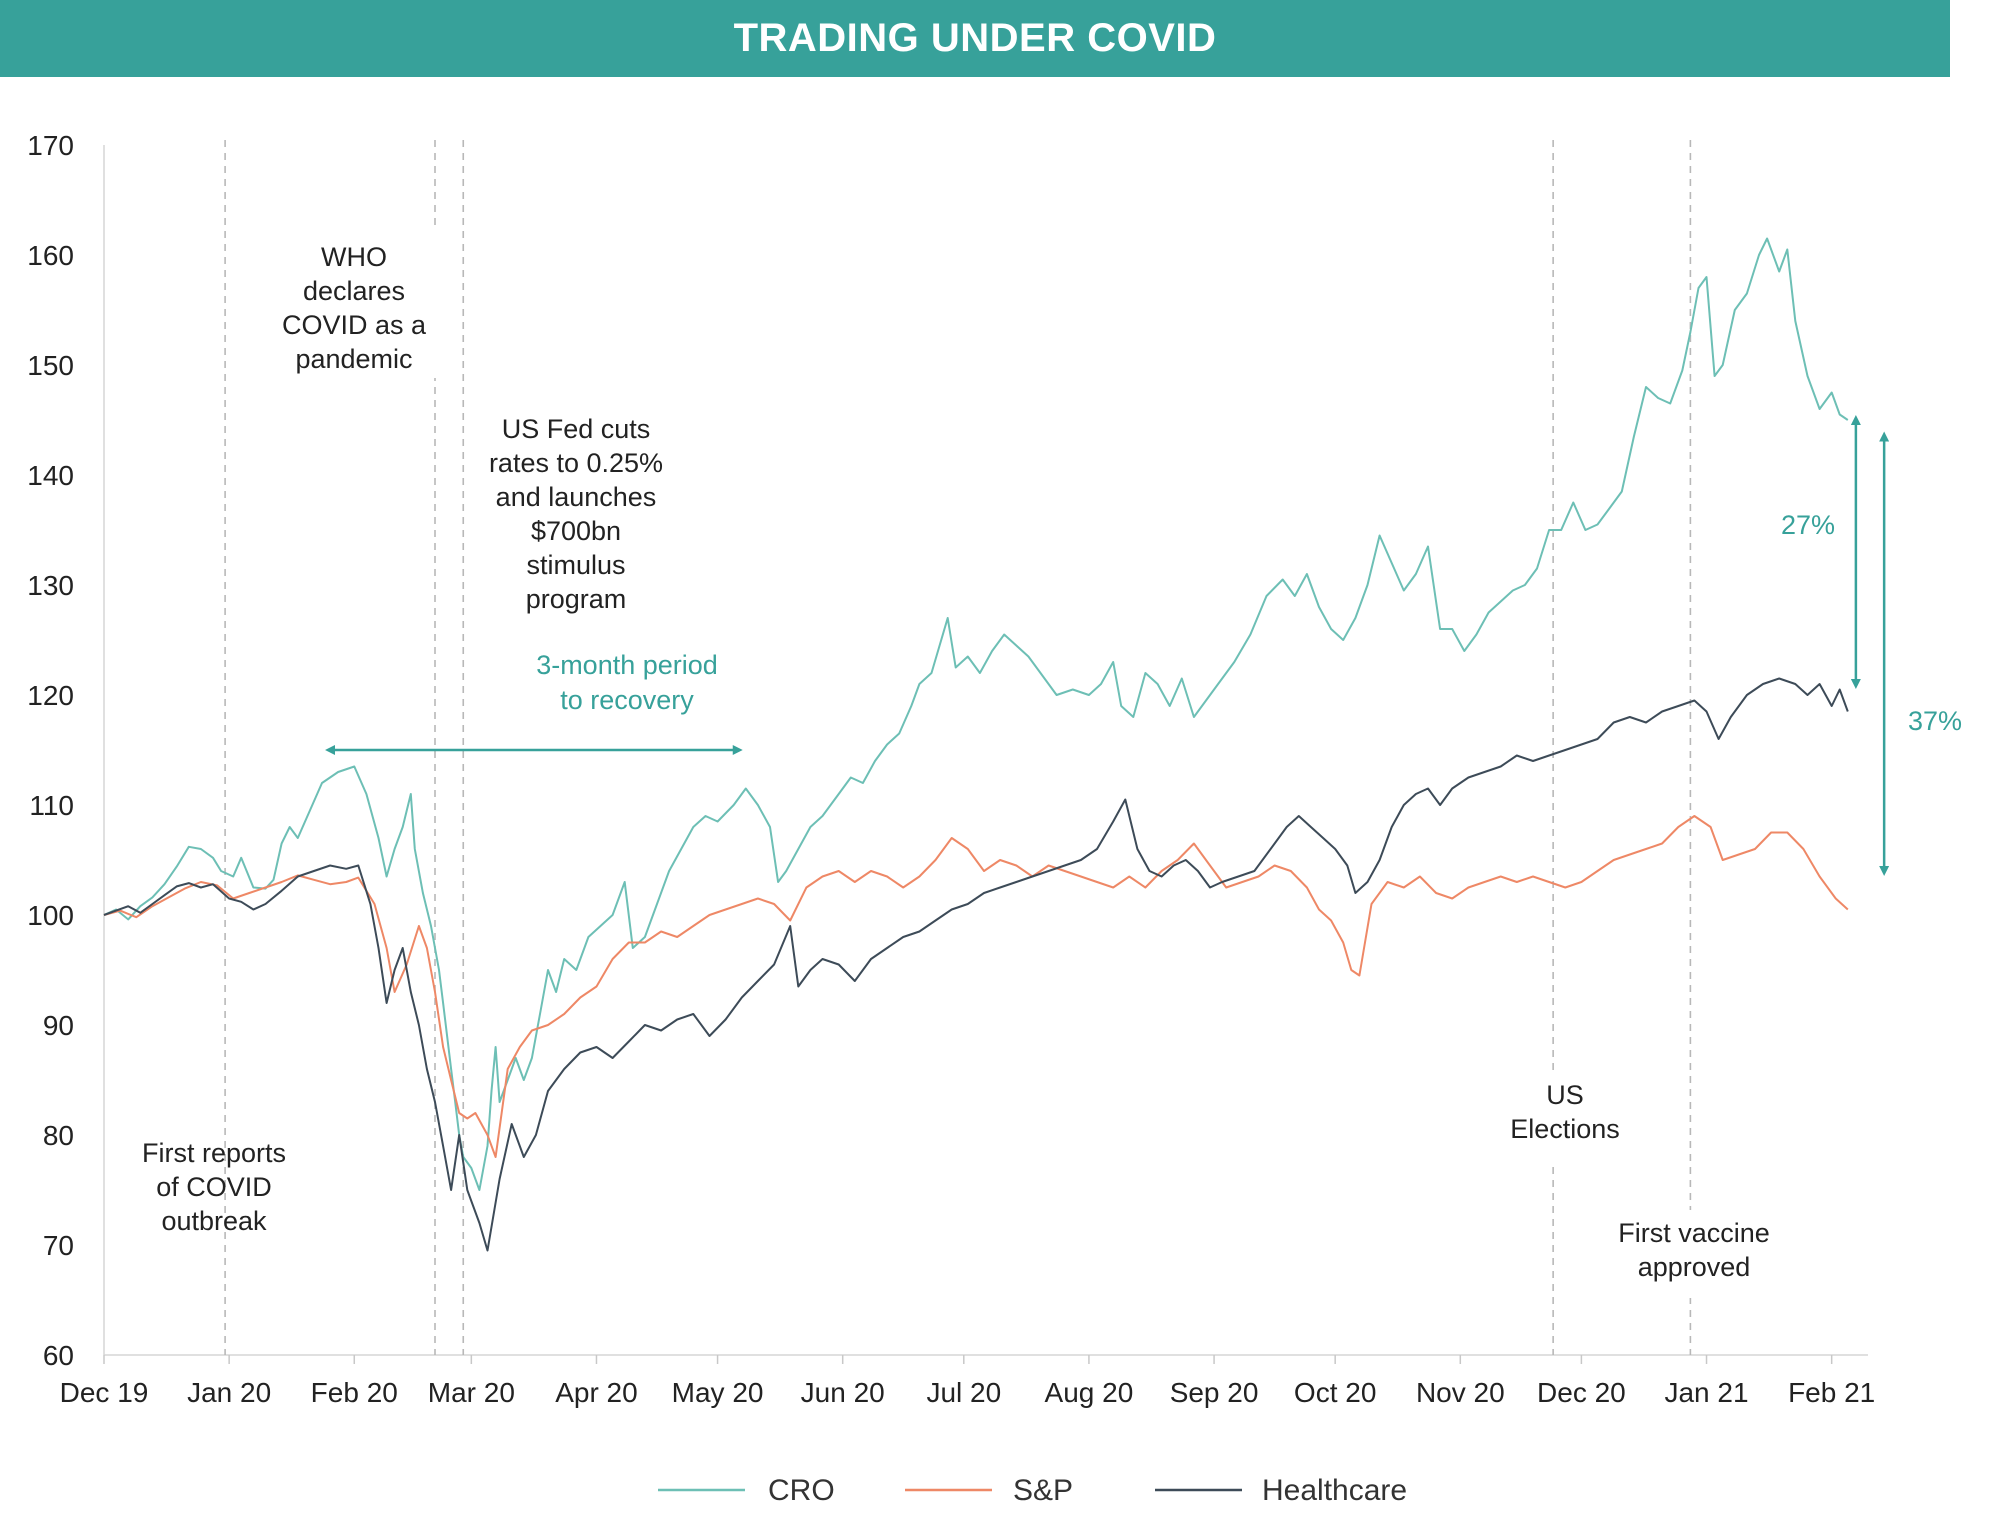 The height and width of the screenshot is (1523, 2000). I want to click on x-tick-label: Feb 21, so click(1831, 1392).